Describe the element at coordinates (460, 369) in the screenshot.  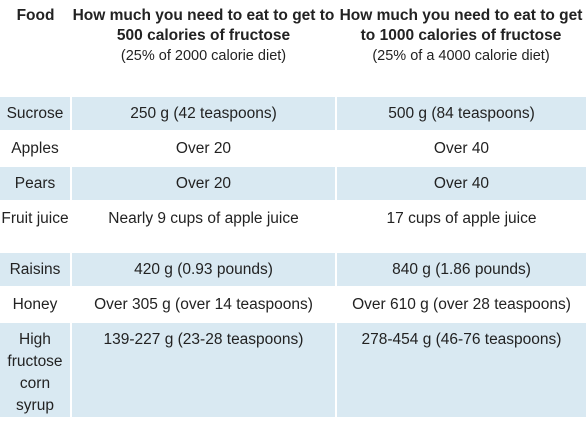
I see `amount-1000-cell: 278-454 g (46-76 teaspoons)` at that location.